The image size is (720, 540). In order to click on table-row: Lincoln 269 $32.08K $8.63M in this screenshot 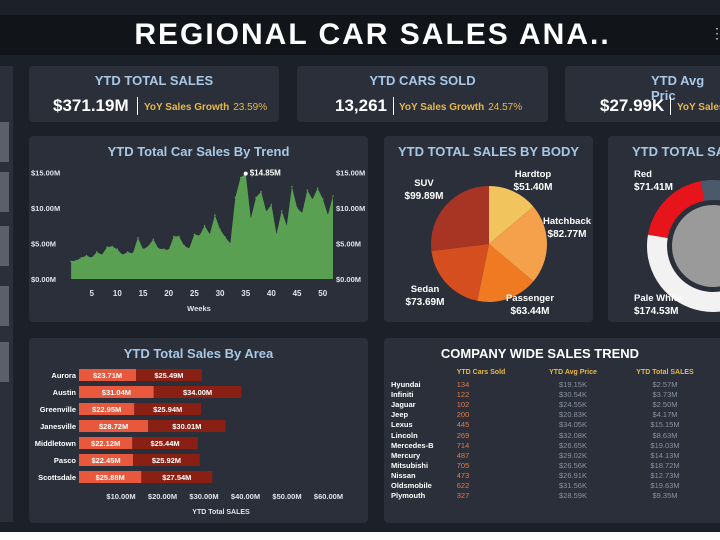, I will do `click(552, 437)`.